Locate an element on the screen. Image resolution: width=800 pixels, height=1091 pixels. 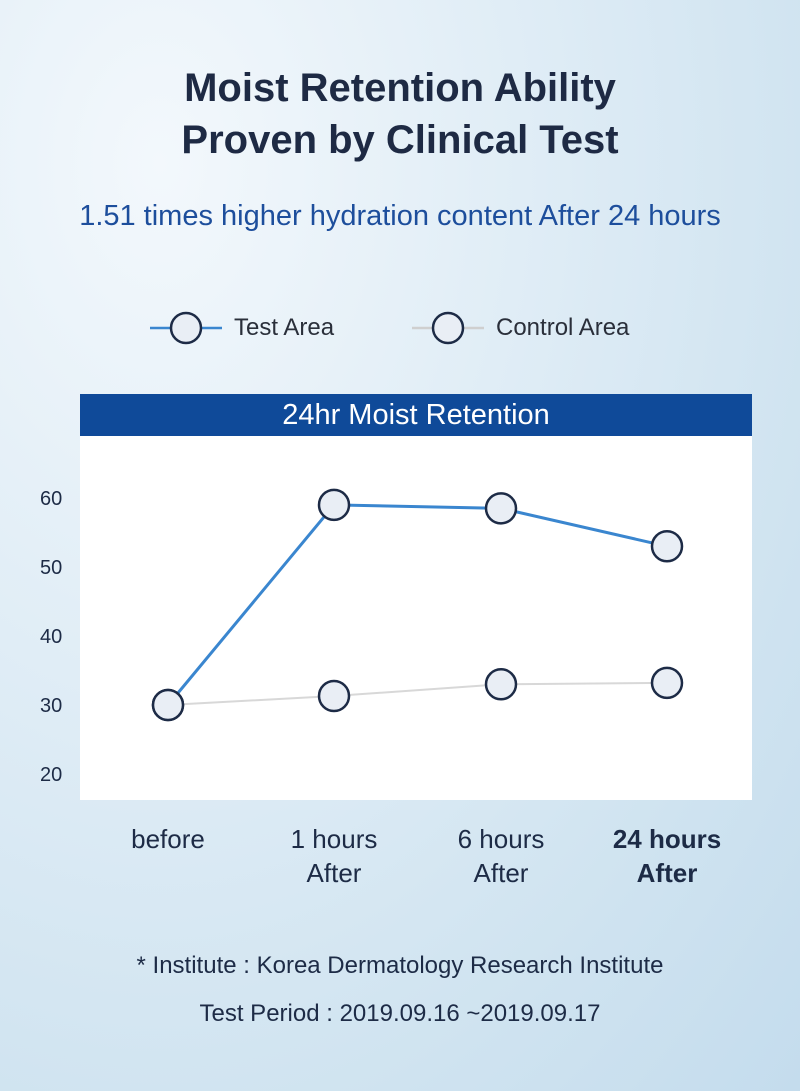
legend-item-control: Control Area is located at coordinates (520, 328).